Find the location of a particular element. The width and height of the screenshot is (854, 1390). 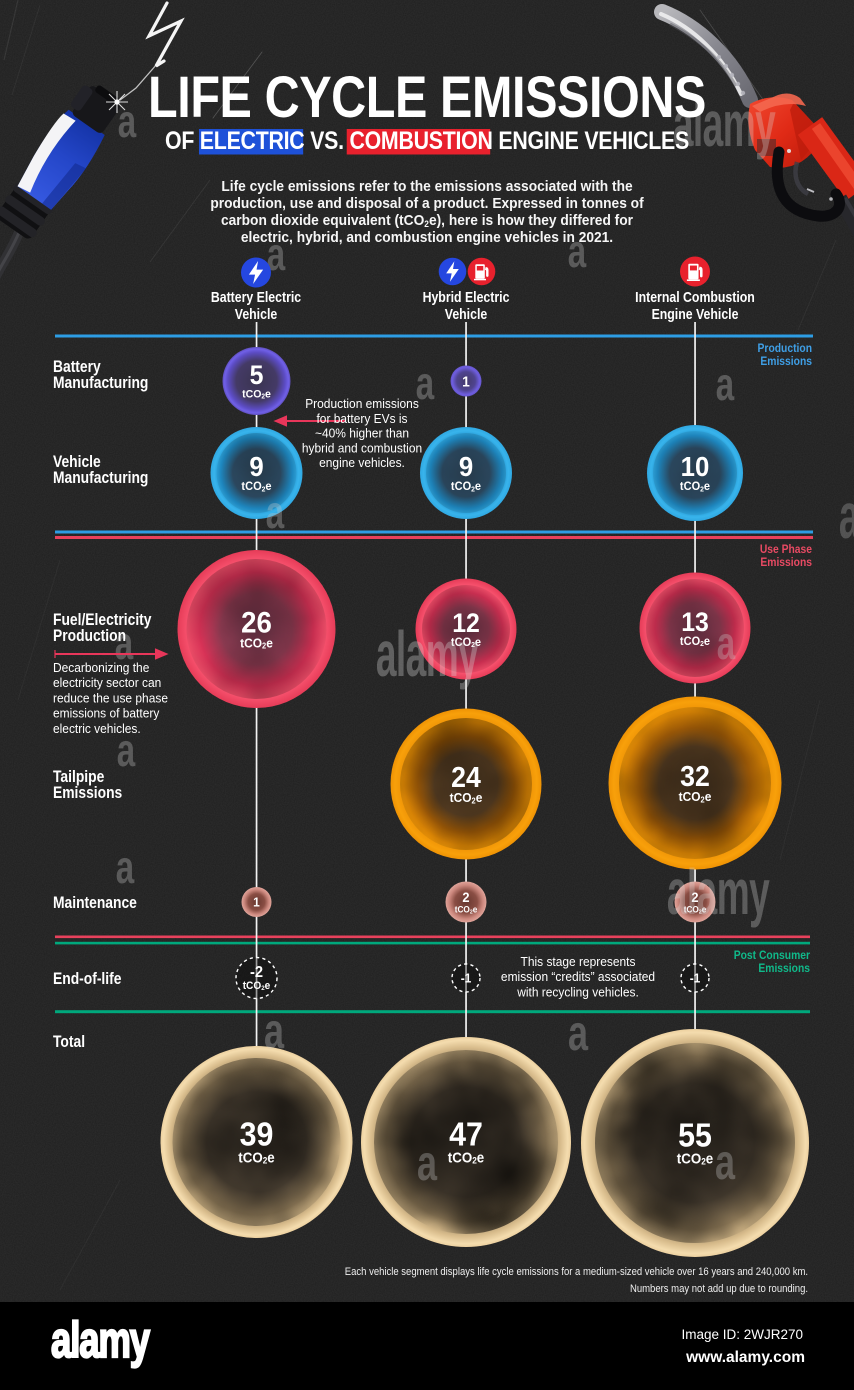

svg-text: This stage represents is located at coordinates (578, 962).